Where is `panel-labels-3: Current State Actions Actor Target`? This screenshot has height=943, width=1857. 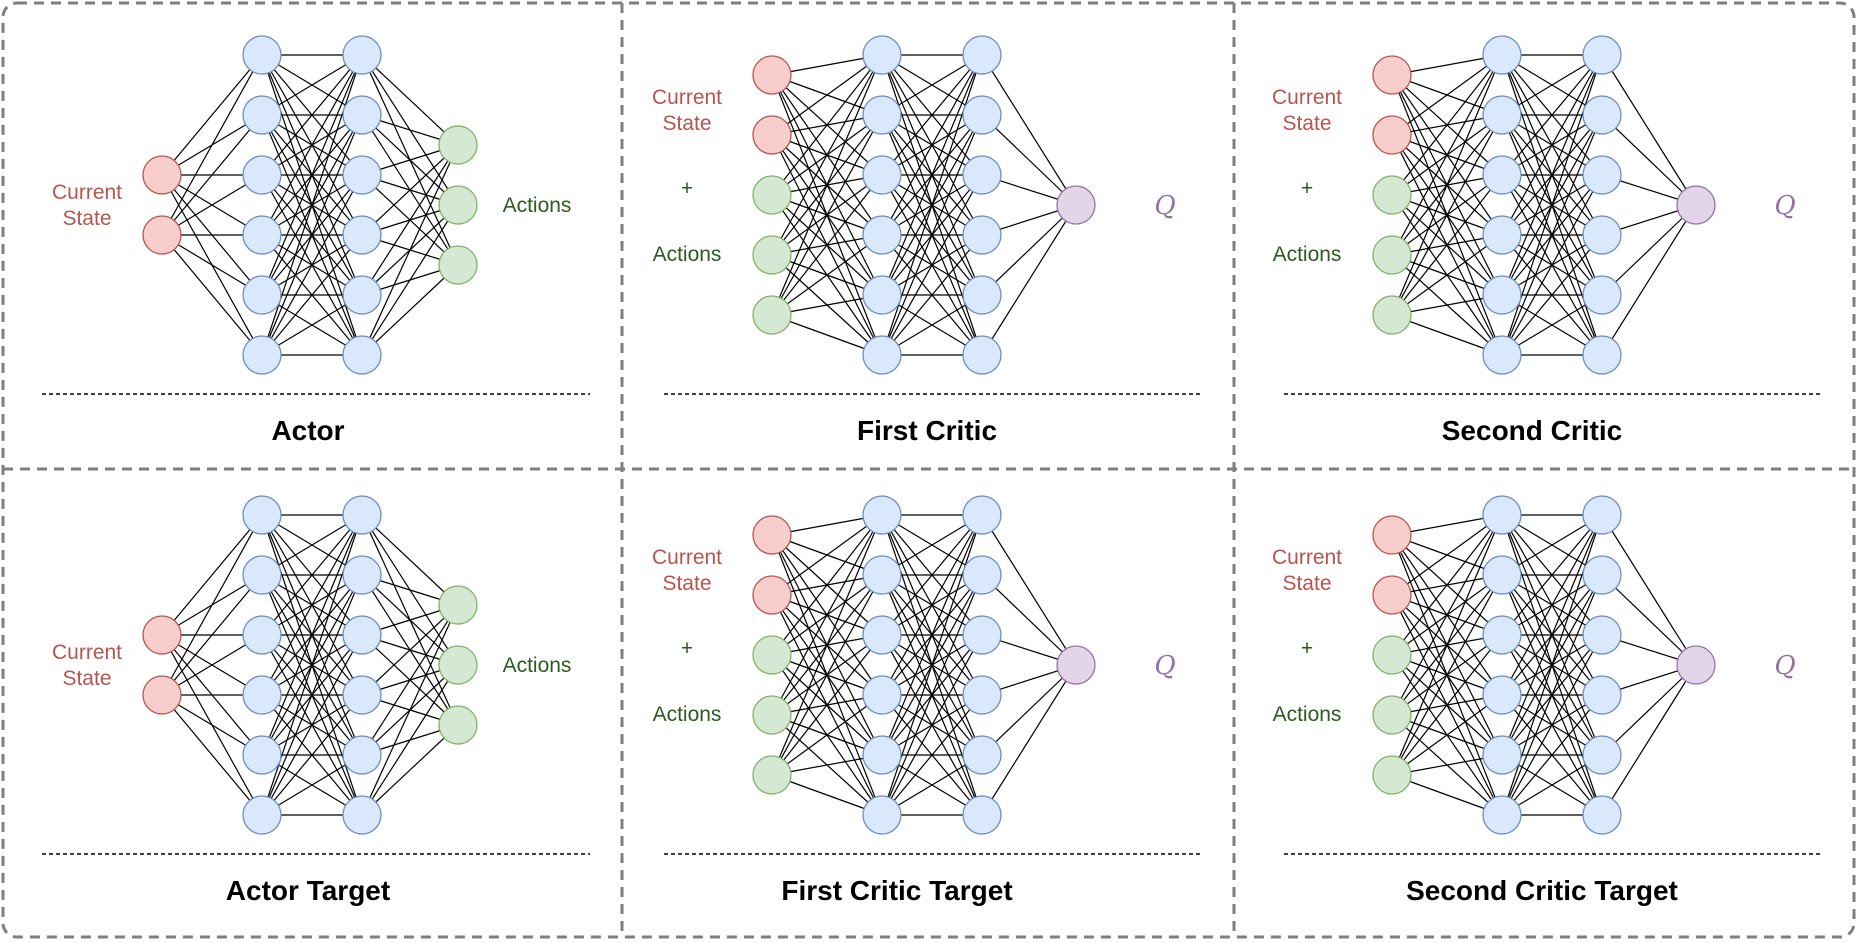
panel-labels-3: Current State Actions Actor Target is located at coordinates (316, 773).